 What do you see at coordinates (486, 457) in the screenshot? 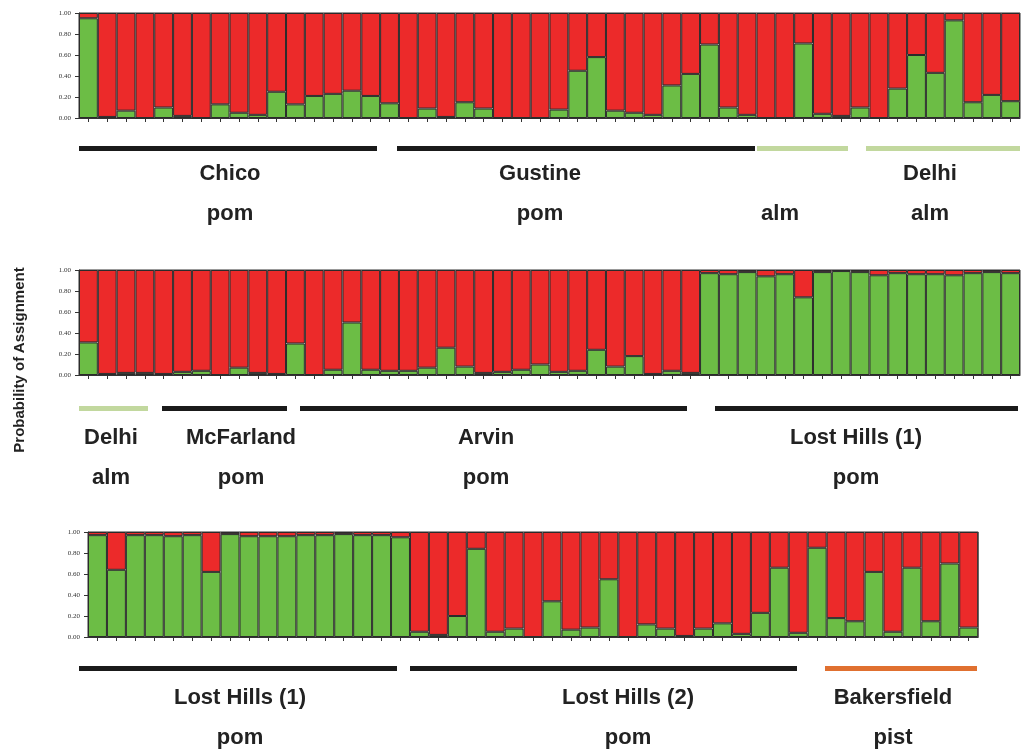
I see `text: Arvin pom` at bounding box center [486, 457].